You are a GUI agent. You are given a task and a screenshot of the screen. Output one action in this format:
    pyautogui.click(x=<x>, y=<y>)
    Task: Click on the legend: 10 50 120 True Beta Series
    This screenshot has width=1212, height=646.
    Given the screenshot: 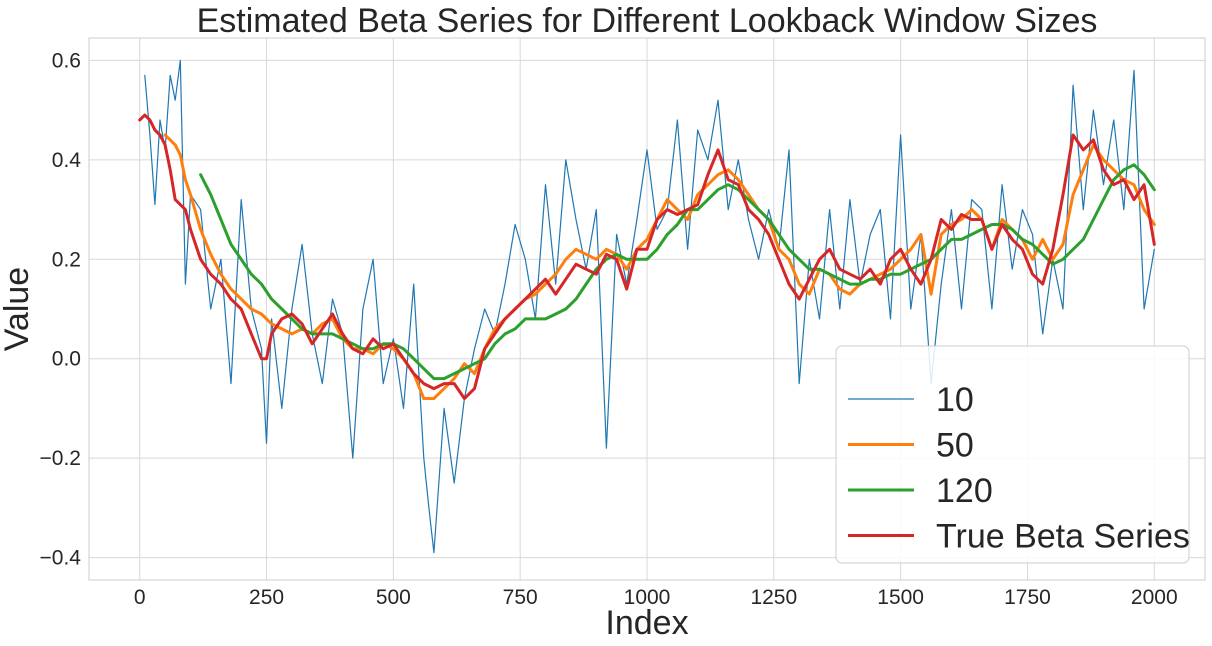 What is the action you would take?
    pyautogui.click(x=1012, y=454)
    